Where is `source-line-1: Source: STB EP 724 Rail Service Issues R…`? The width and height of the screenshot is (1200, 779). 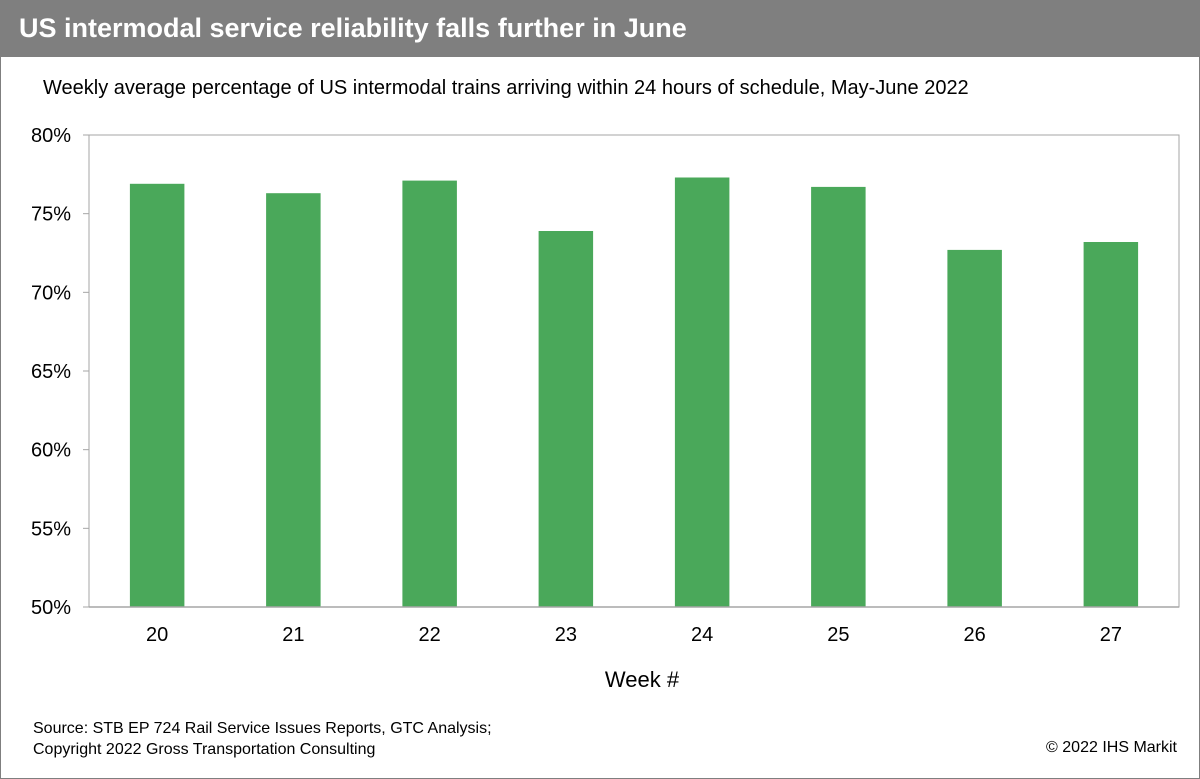 source-line-1: Source: STB EP 724 Rail Service Issues R… is located at coordinates (262, 728).